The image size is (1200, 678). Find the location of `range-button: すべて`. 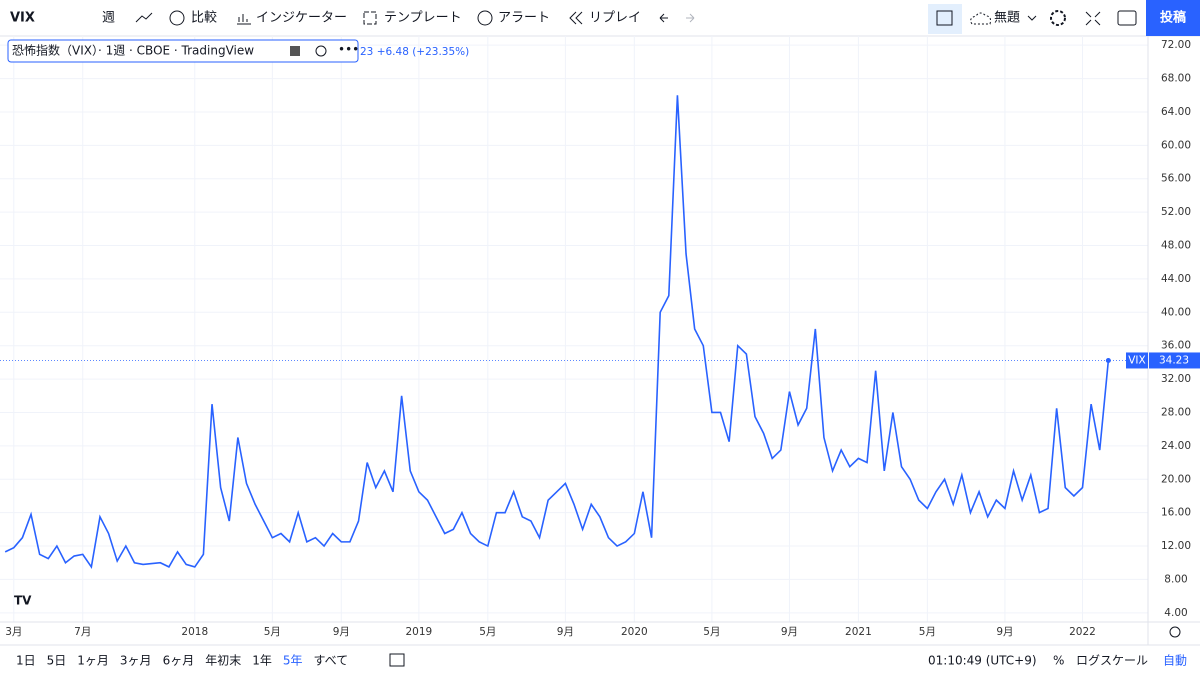

range-button: すべて is located at coordinates (331, 661).